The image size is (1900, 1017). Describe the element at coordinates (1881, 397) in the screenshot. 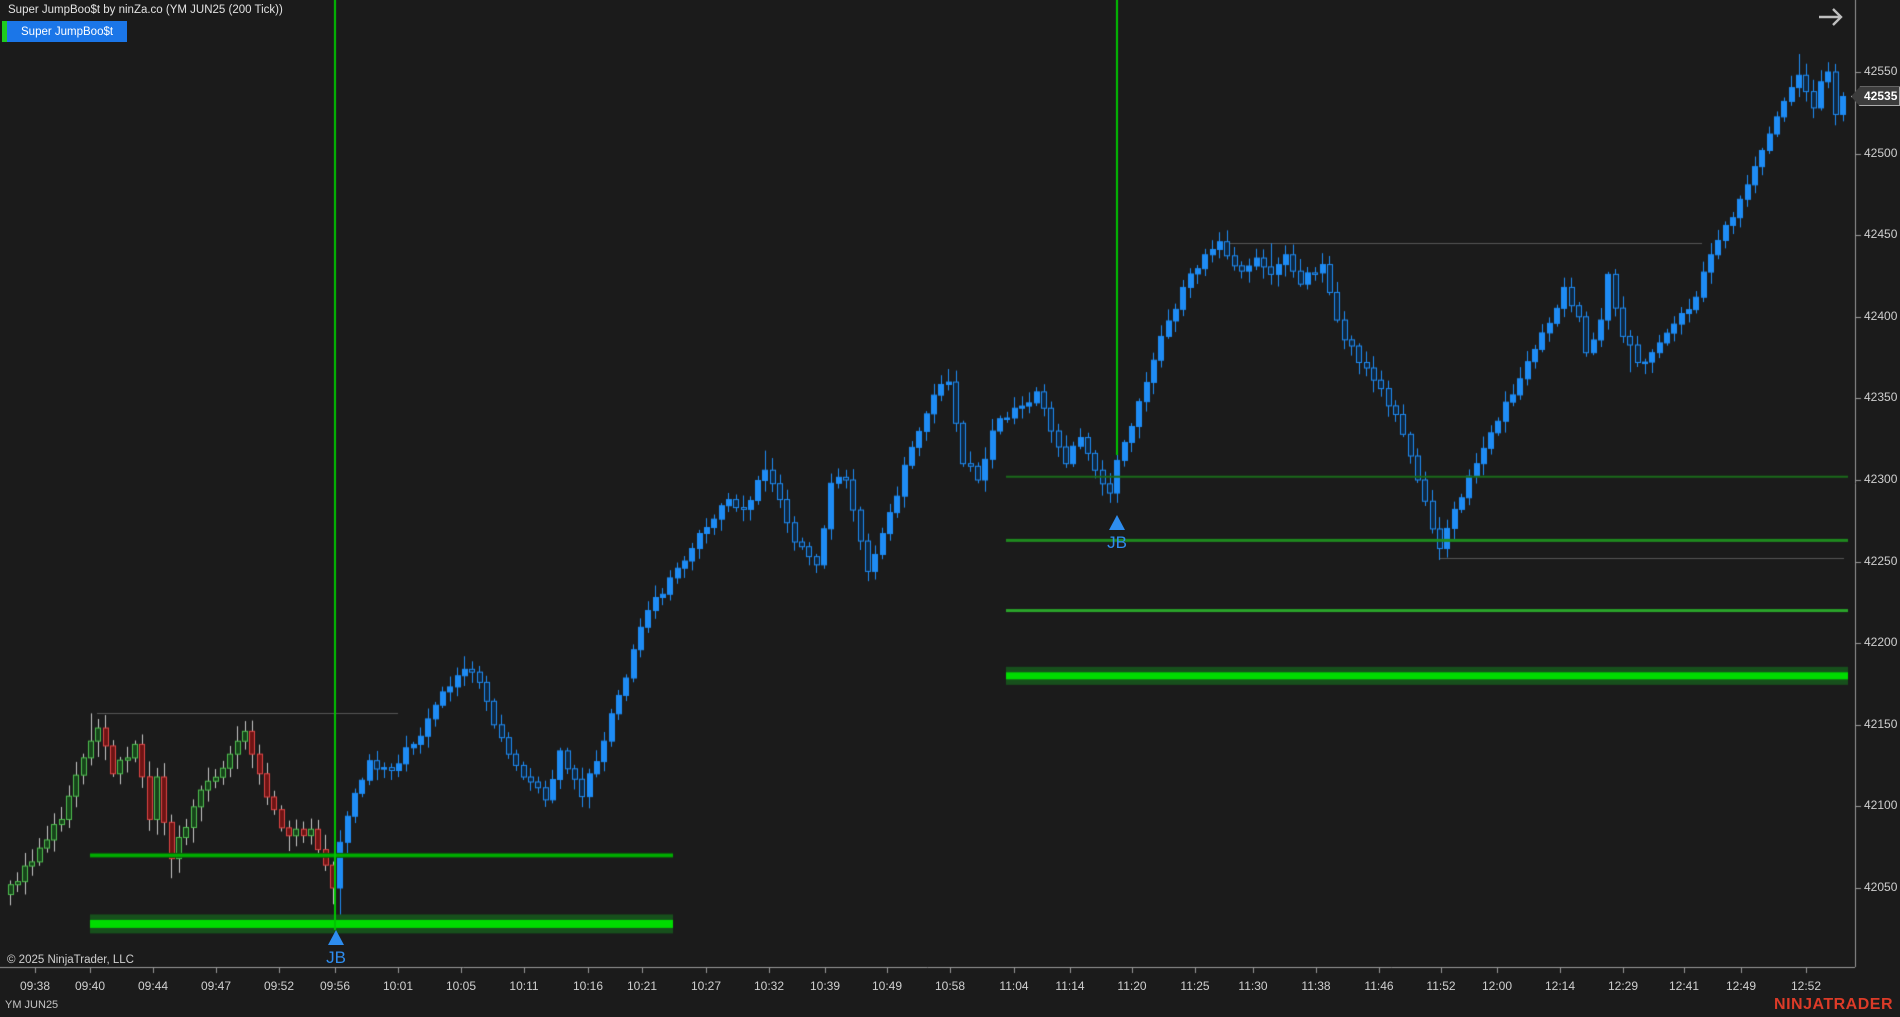

I see `price-axis-label: 42350` at that location.